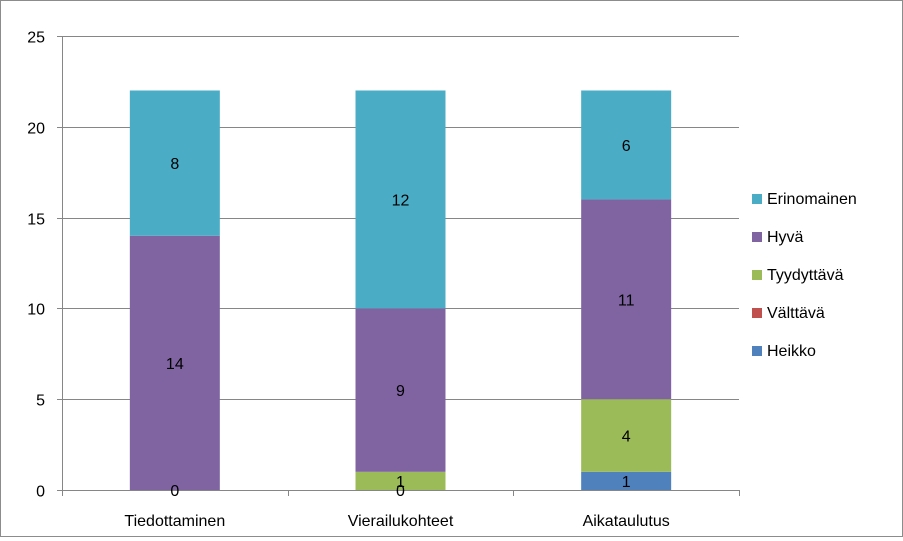 The image size is (903, 541). I want to click on data-label: 4, so click(626, 437).